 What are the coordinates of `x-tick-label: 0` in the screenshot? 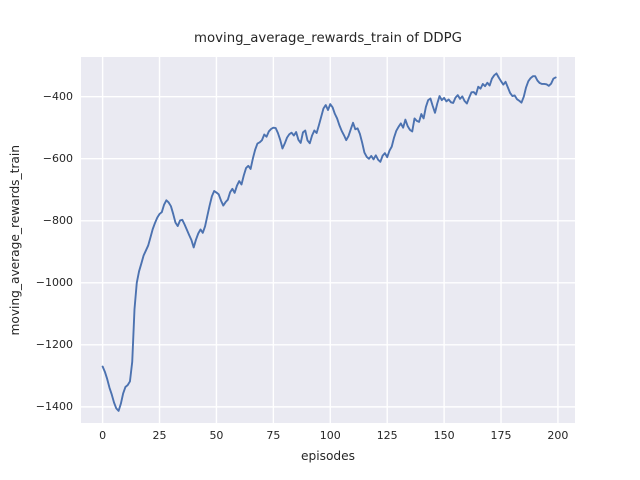 It's located at (103, 435).